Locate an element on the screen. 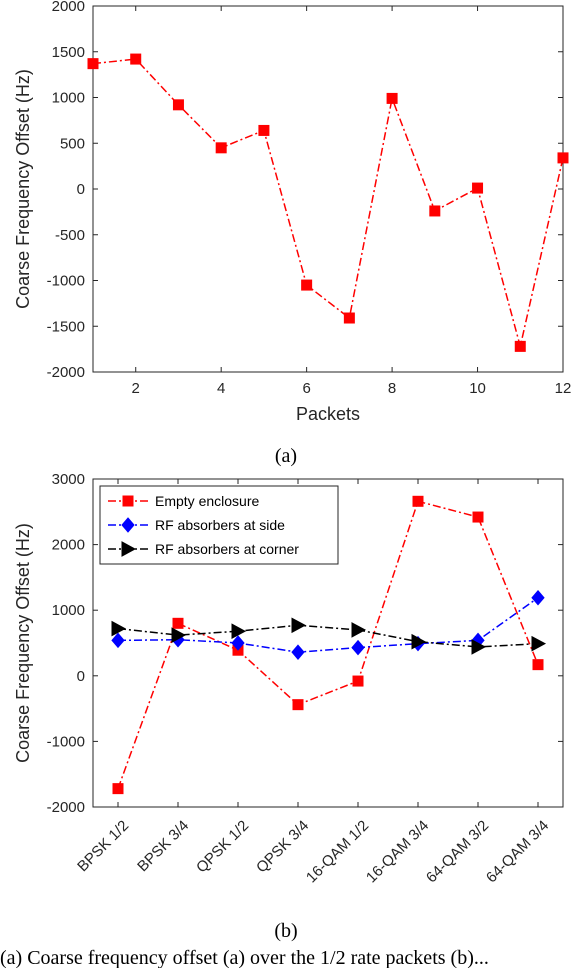 This screenshot has height=968, width=572. chart-b-x-tick-label: 16-QAM 1/2 is located at coordinates (337, 851).